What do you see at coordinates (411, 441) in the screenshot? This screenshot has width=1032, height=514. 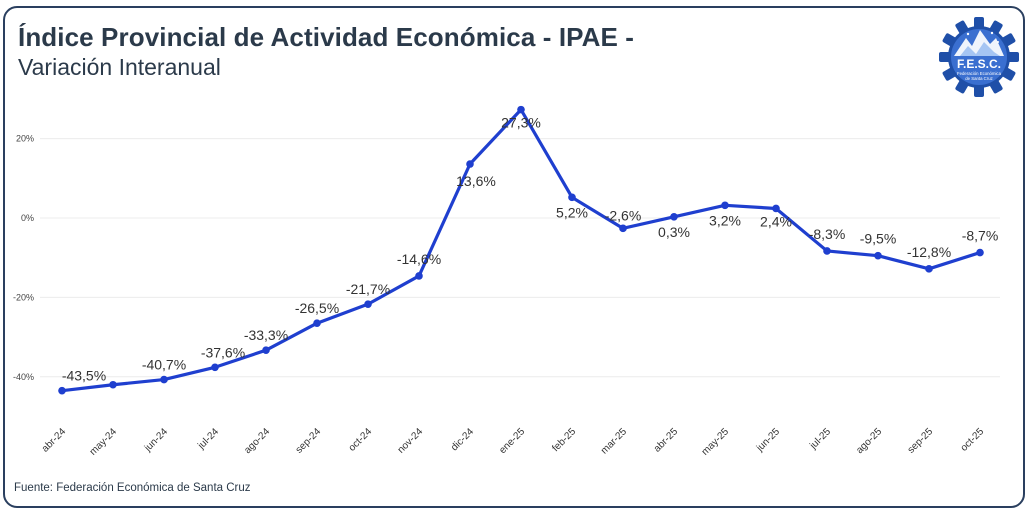 I see `x-tick-label: nov-24` at bounding box center [411, 441].